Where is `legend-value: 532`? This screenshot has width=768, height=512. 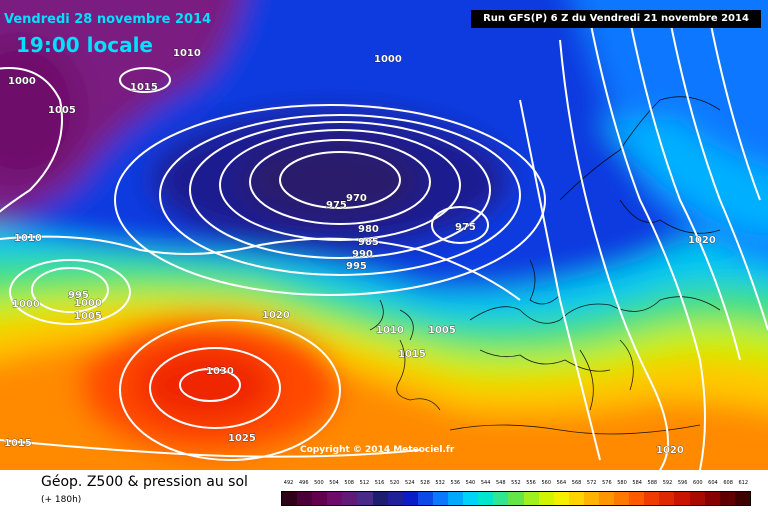
legend-value: 532 is located at coordinates (440, 483).